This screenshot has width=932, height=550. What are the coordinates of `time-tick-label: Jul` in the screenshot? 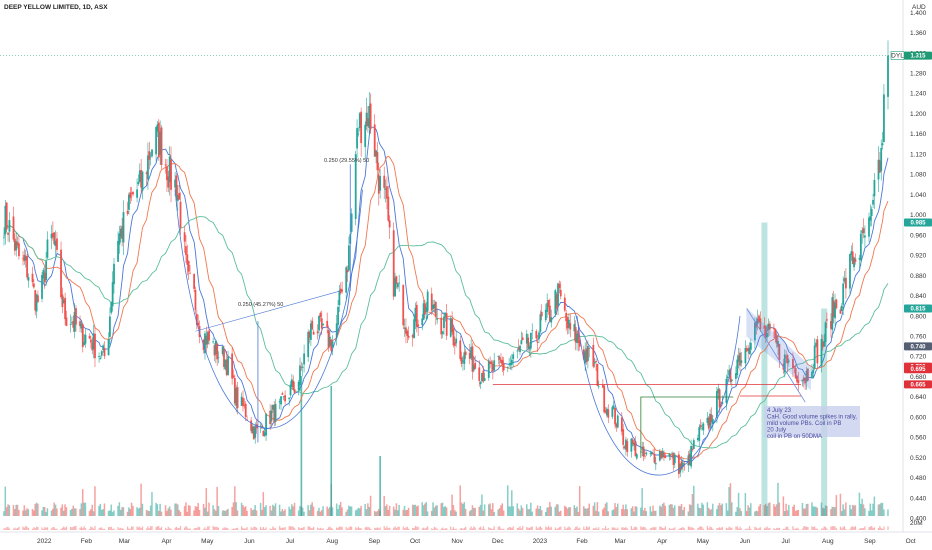 It's located at (290, 541).